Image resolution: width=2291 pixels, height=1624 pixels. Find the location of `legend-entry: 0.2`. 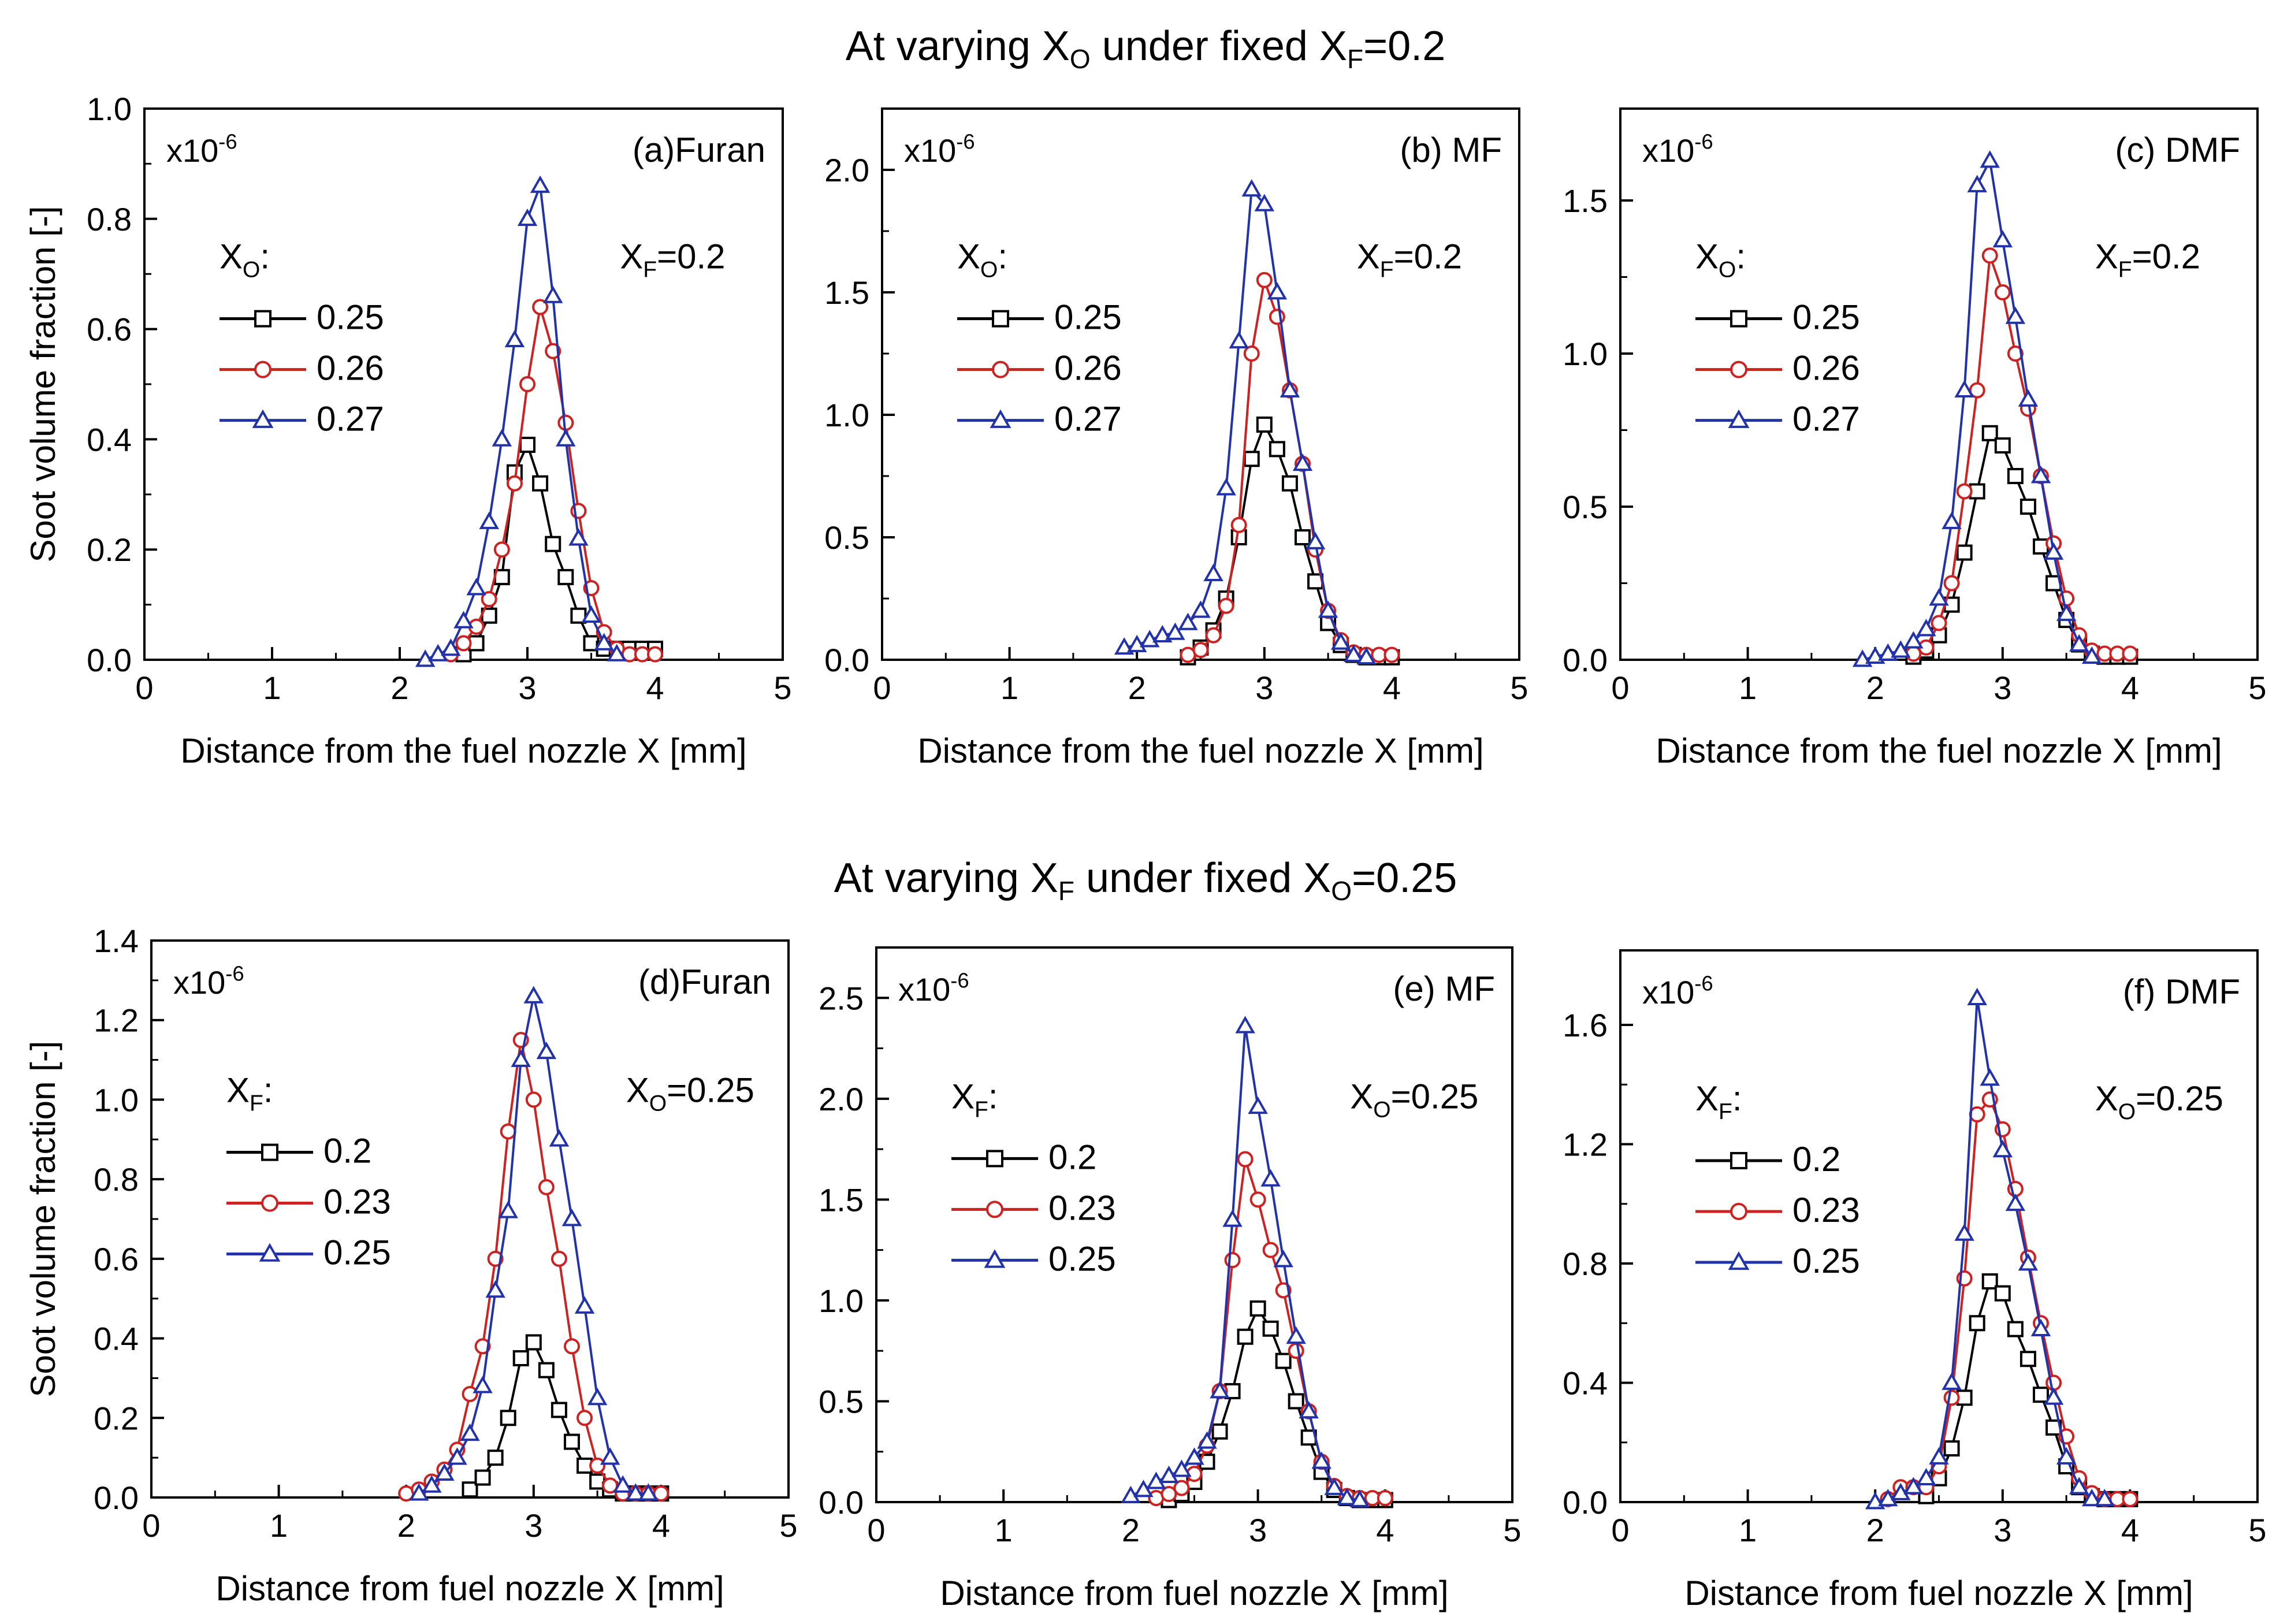

legend-entry: 0.2 is located at coordinates (347, 1151).